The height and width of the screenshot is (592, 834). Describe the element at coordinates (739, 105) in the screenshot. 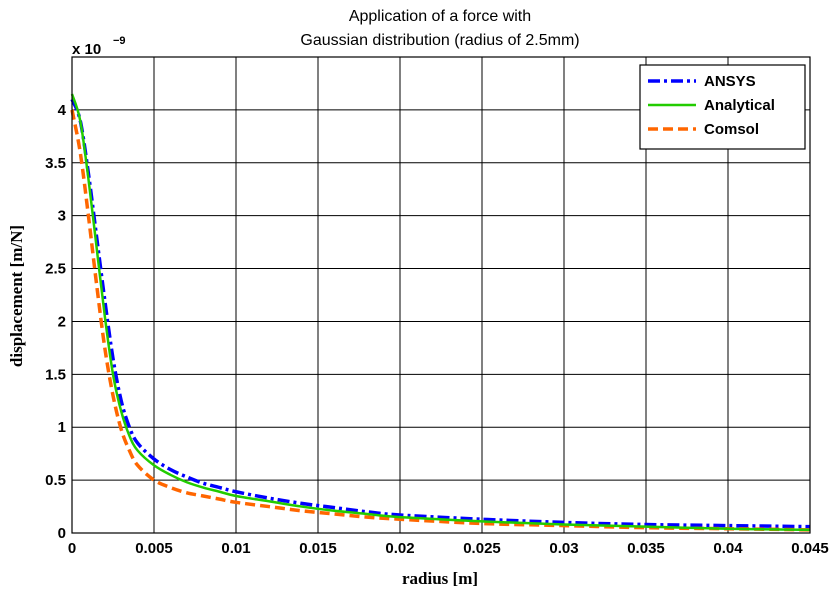

I see `legend-label-analytical: Analytical` at that location.